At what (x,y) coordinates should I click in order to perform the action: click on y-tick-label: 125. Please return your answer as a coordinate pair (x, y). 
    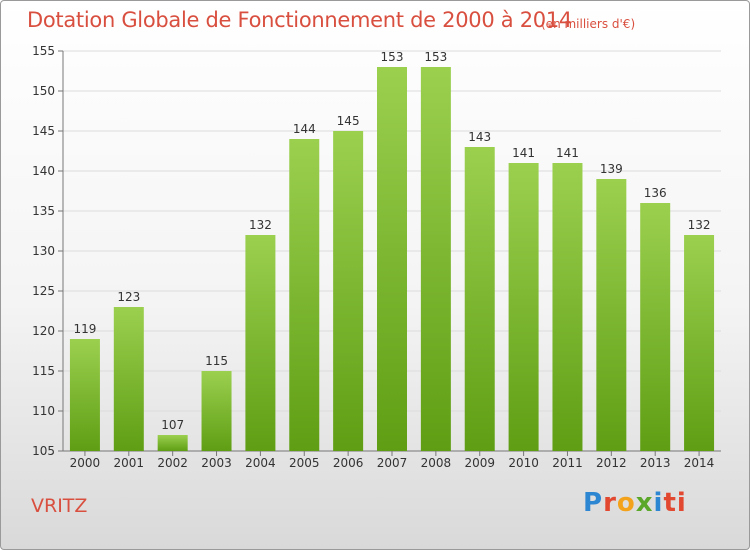
    Looking at the image, I should click on (43, 291).